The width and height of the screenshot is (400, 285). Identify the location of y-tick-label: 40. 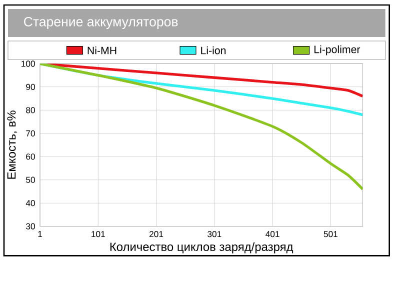
(30, 203).